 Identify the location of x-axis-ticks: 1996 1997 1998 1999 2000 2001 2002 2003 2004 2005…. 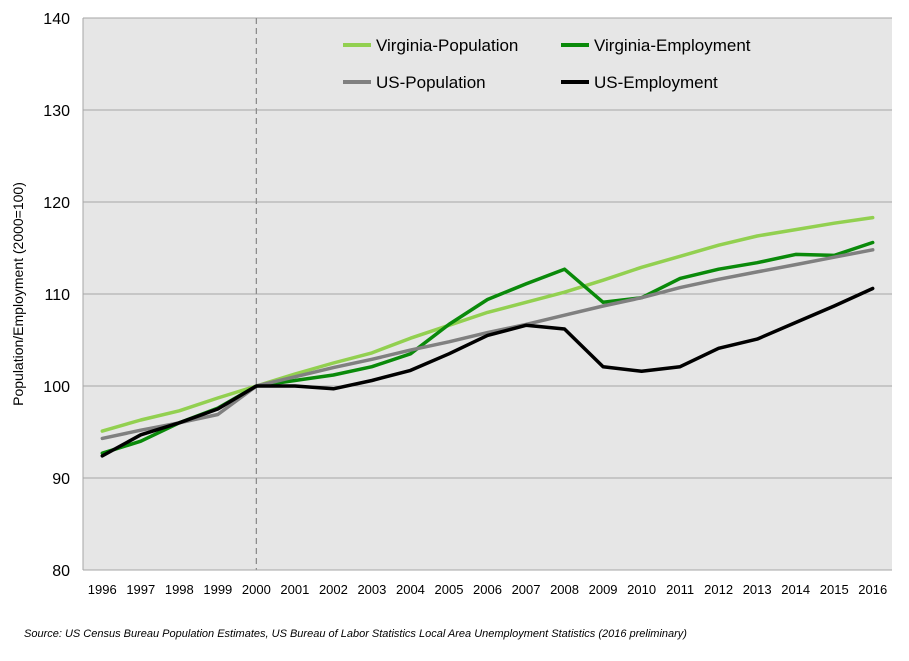
(487, 589).